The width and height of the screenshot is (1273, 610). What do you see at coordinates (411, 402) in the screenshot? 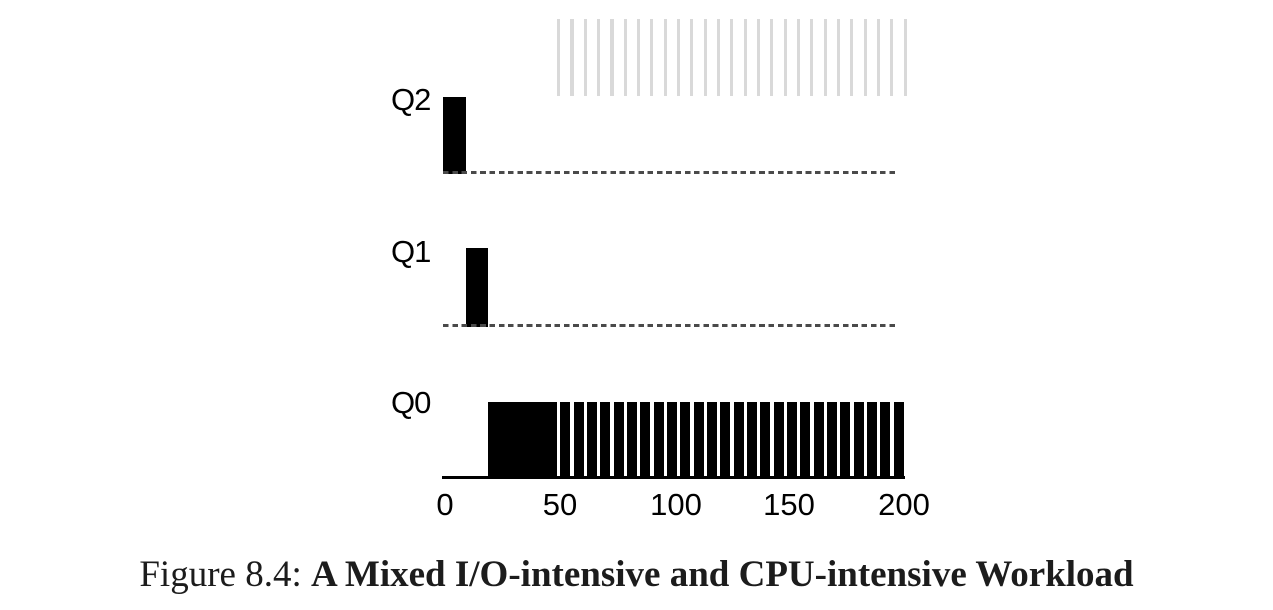
I see `queue-label-q0: Q0` at bounding box center [411, 402].